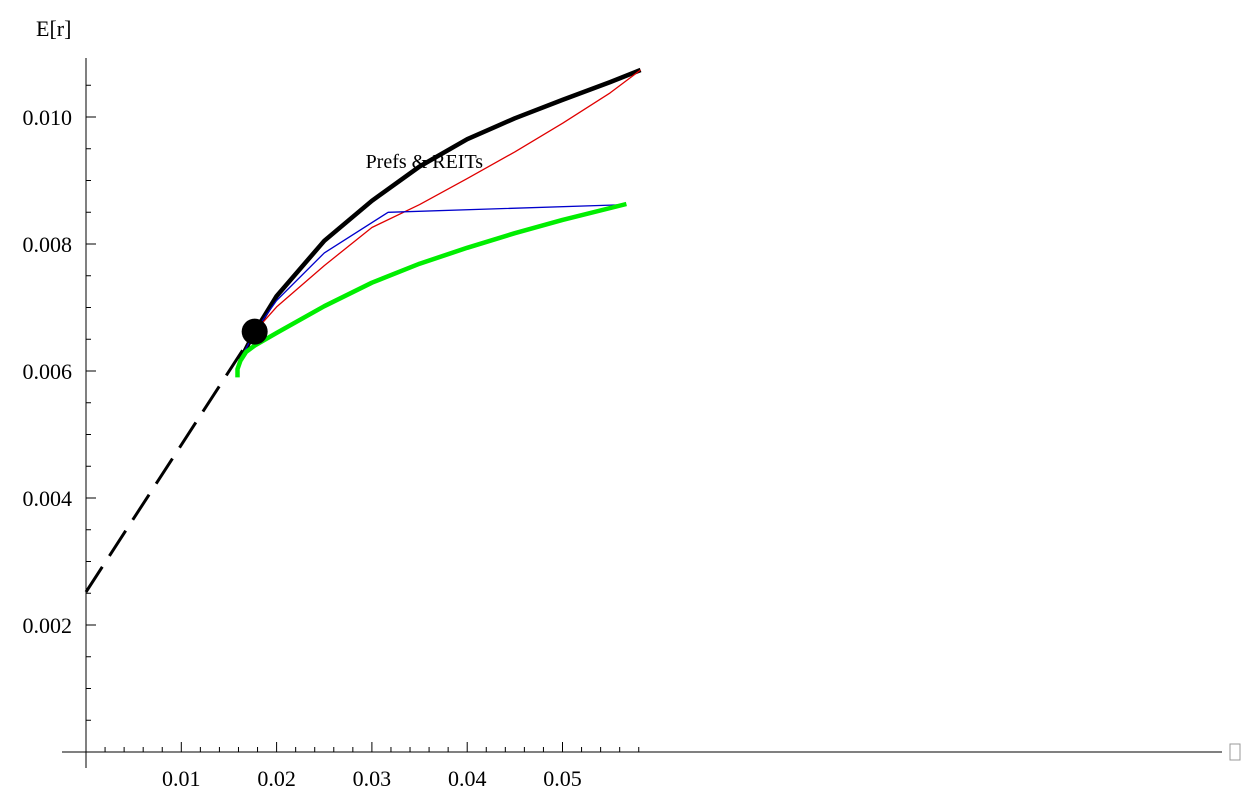 The image size is (1247, 794). What do you see at coordinates (48, 117) in the screenshot?
I see `y-tick-label: 0.010` at bounding box center [48, 117].